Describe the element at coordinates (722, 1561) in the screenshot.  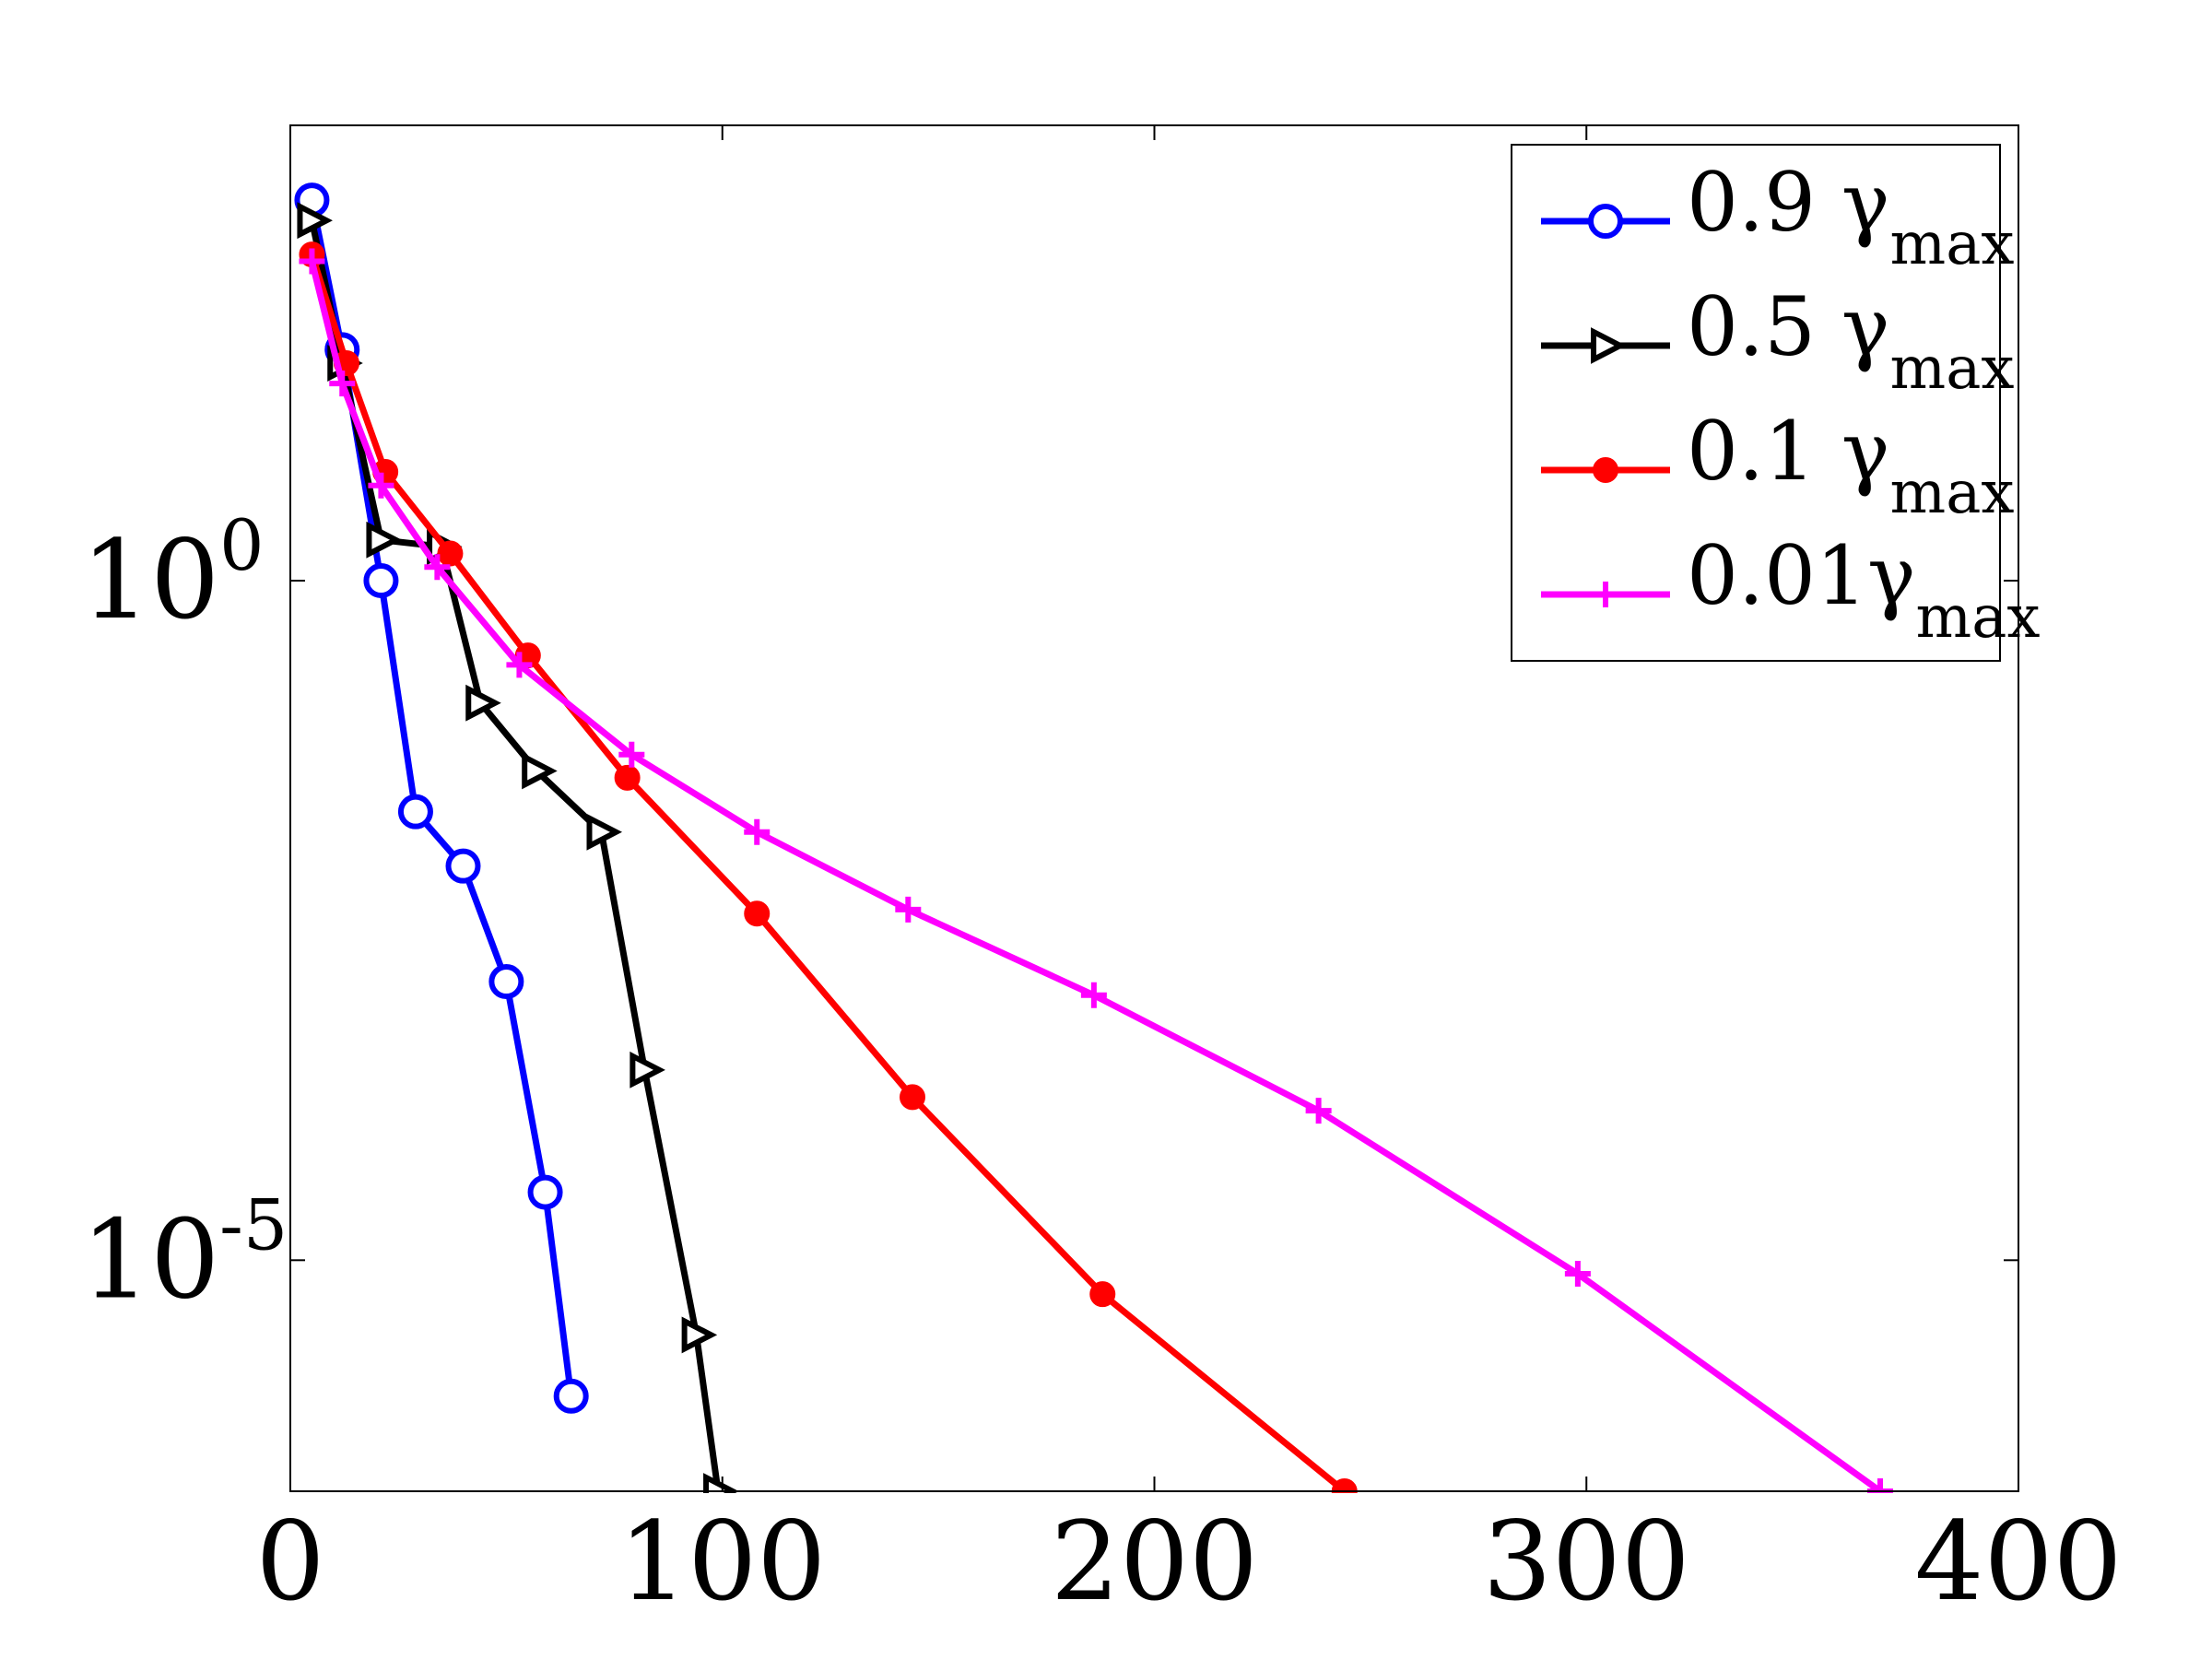
I see `x-tick-label: 100` at that location.